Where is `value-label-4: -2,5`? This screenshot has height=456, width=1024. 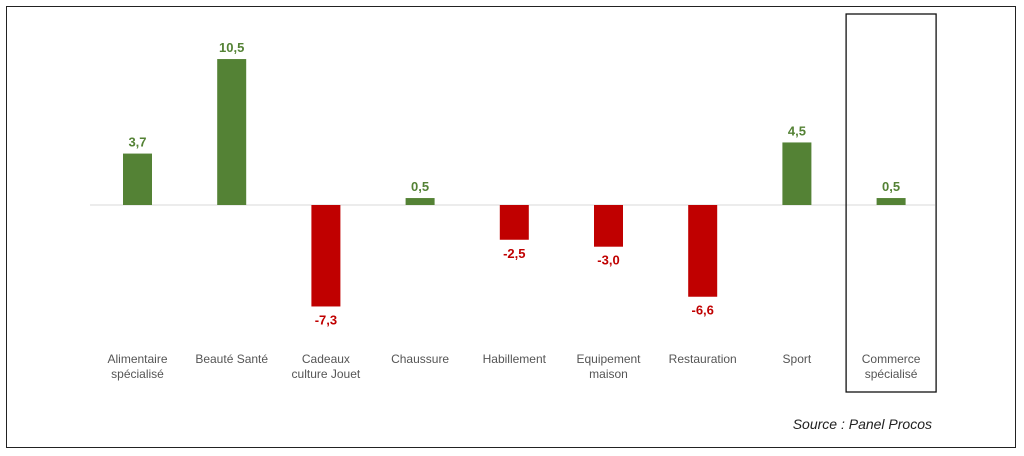
value-label-4: -2,5 is located at coordinates (514, 253).